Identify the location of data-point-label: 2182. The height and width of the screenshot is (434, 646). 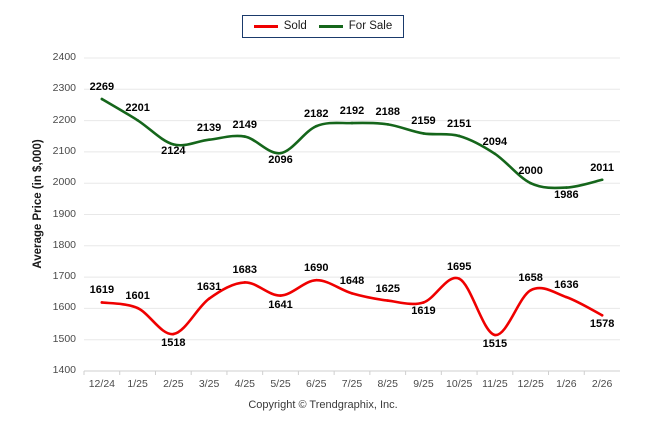
(316, 114).